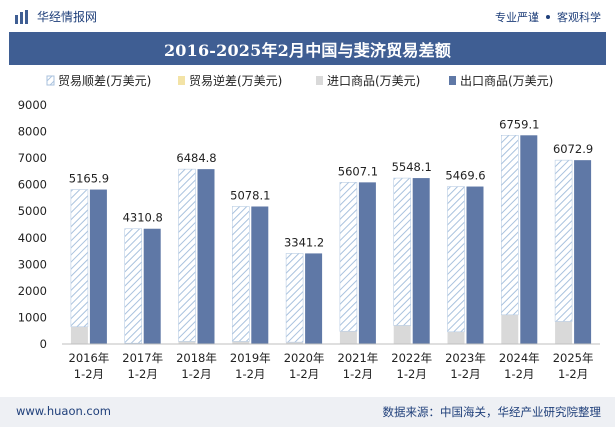 This screenshot has height=427, width=615. I want to click on x-tick-label-line: 2020年, so click(304, 358).